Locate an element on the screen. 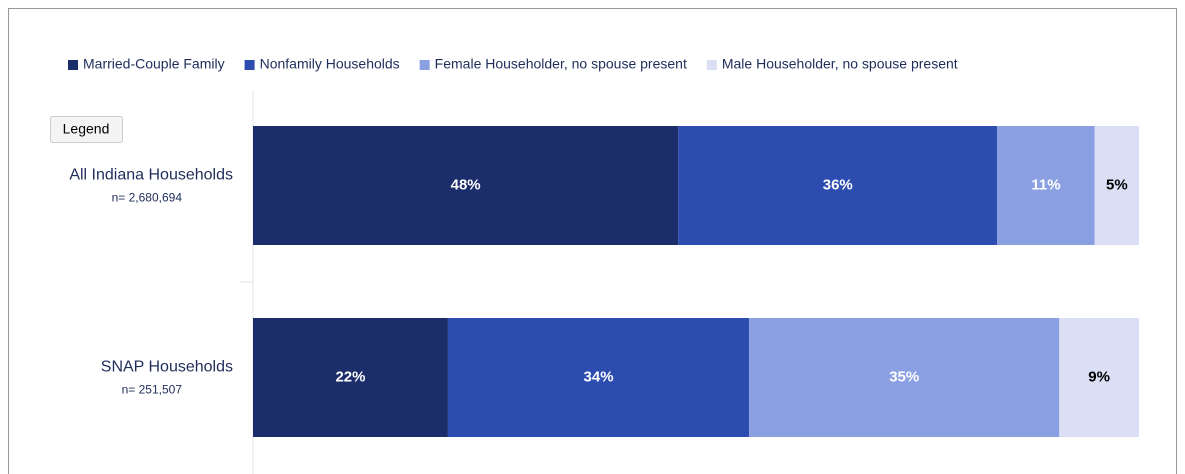 The width and height of the screenshot is (1185, 474). category-label: SNAP Households is located at coordinates (167, 367).